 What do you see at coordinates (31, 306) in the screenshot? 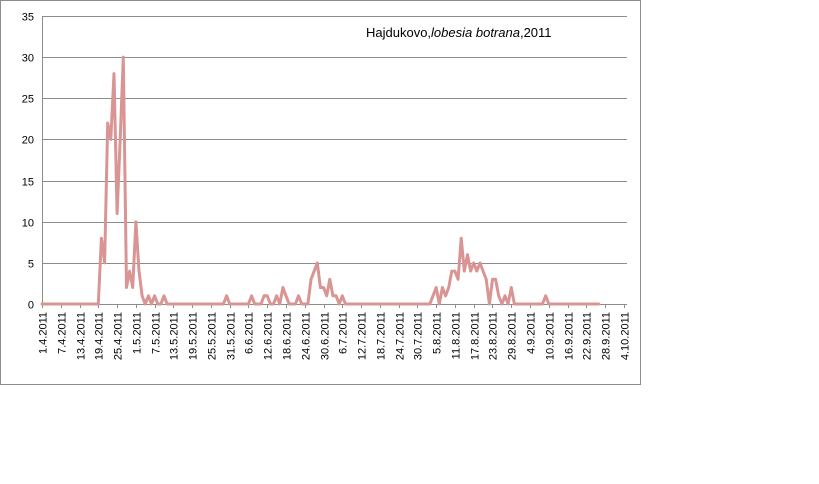
I see `y-tick-label: 0` at bounding box center [31, 306].